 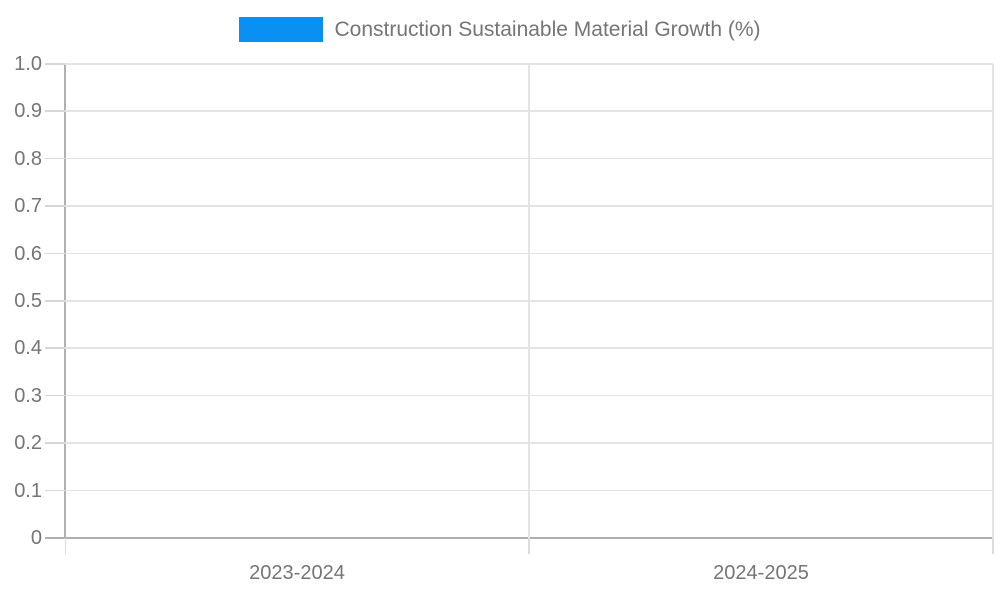 What do you see at coordinates (28, 111) in the screenshot?
I see `y-axis-tick-label: 0.9` at bounding box center [28, 111].